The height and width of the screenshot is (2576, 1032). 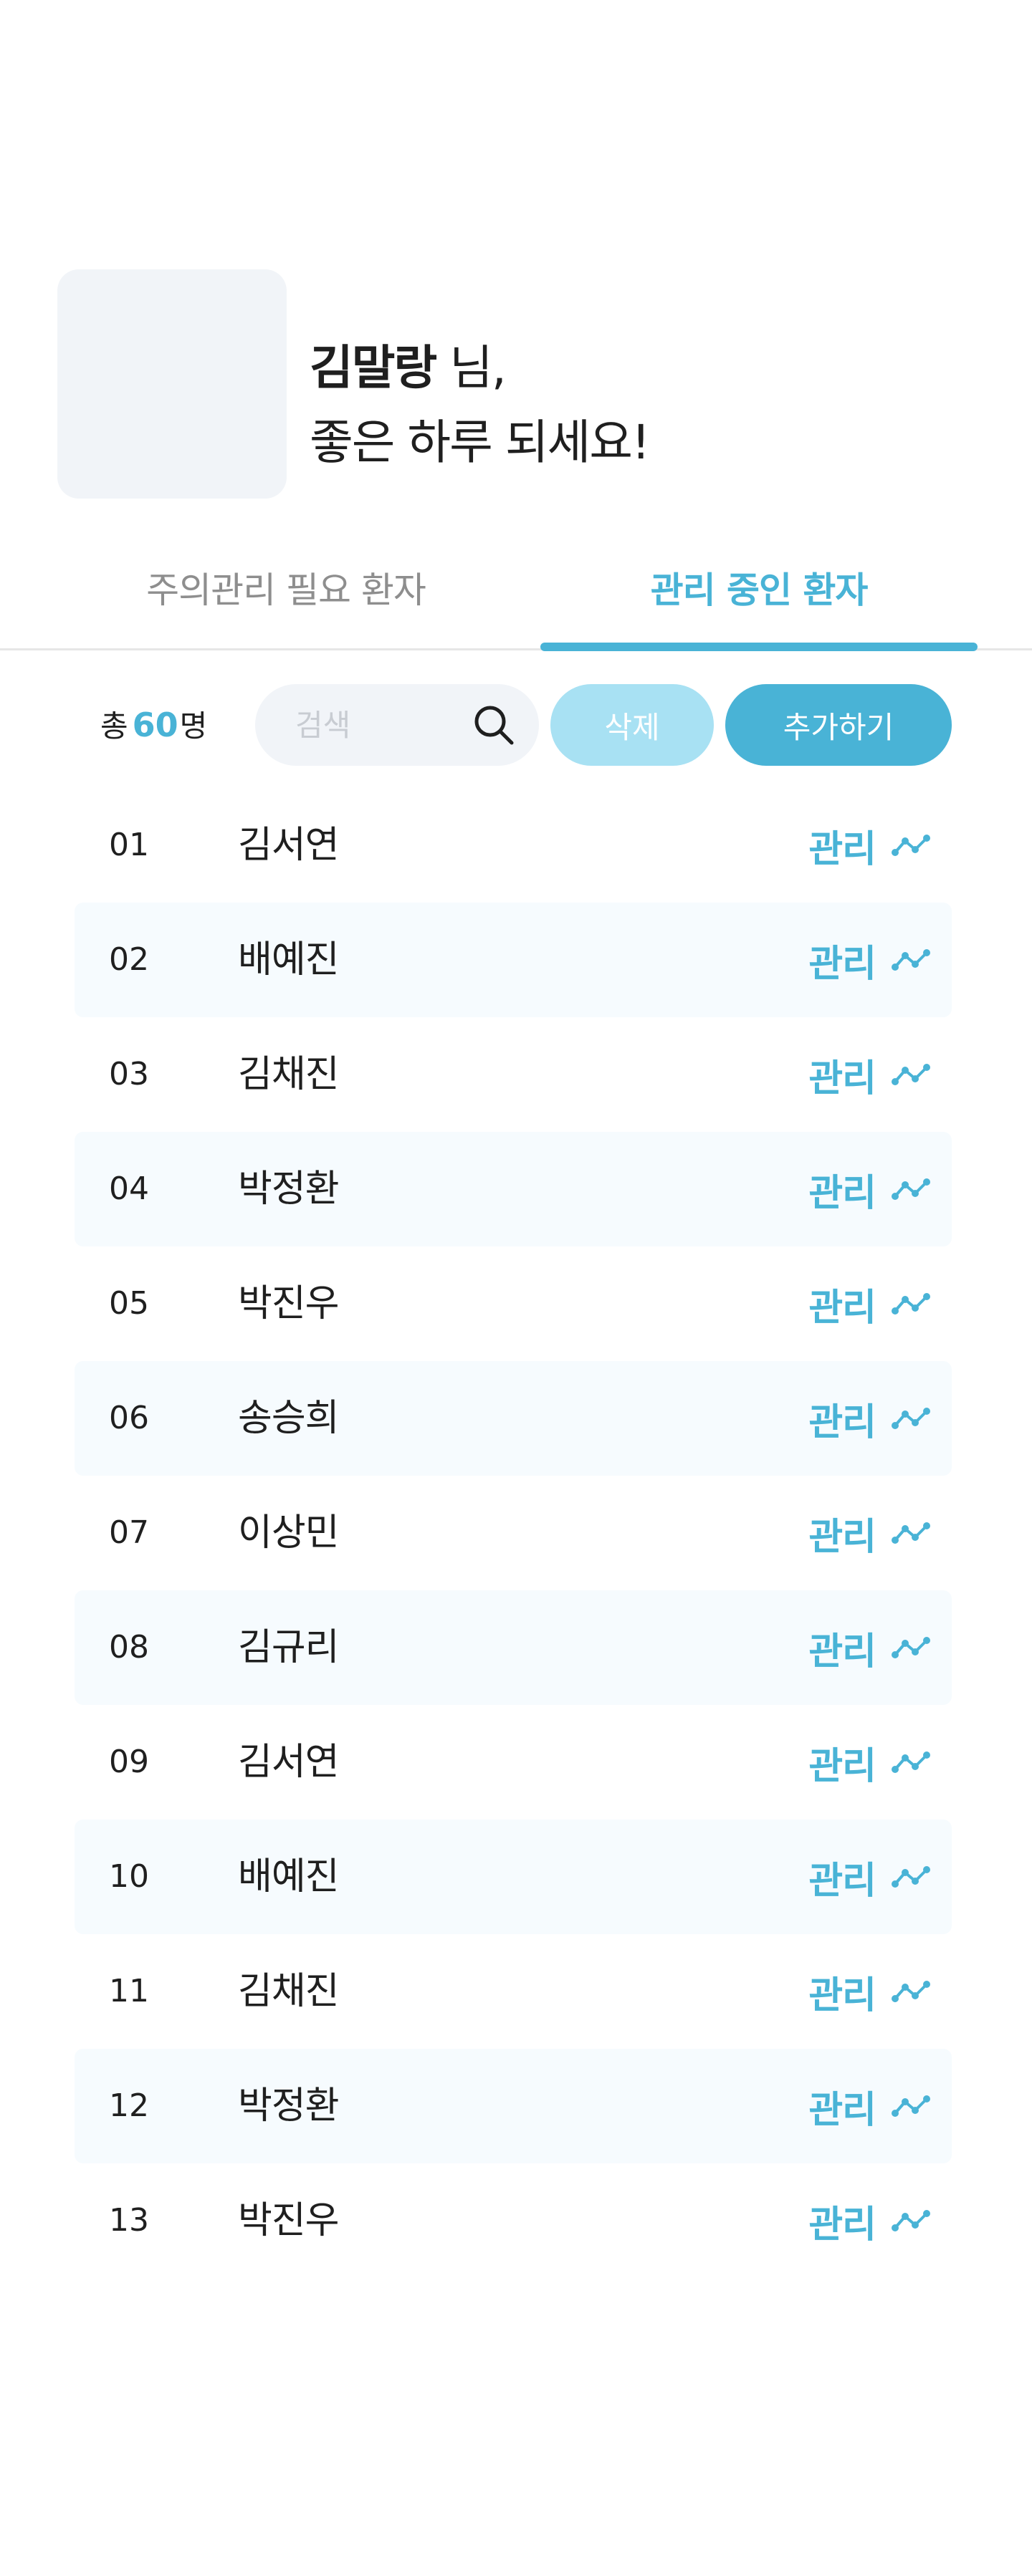 I want to click on patient-number: 09, so click(x=129, y=1762).